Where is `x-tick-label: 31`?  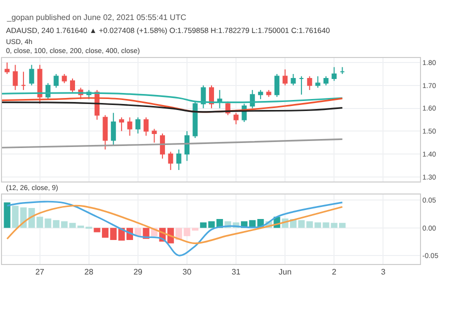 x-tick-label: 31 is located at coordinates (237, 271).